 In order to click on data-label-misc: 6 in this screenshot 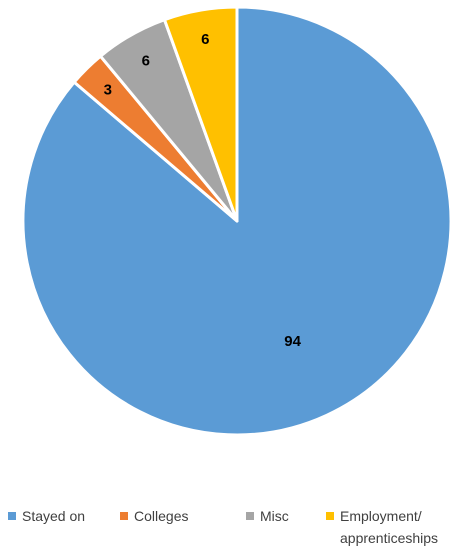, I will do `click(146, 61)`.